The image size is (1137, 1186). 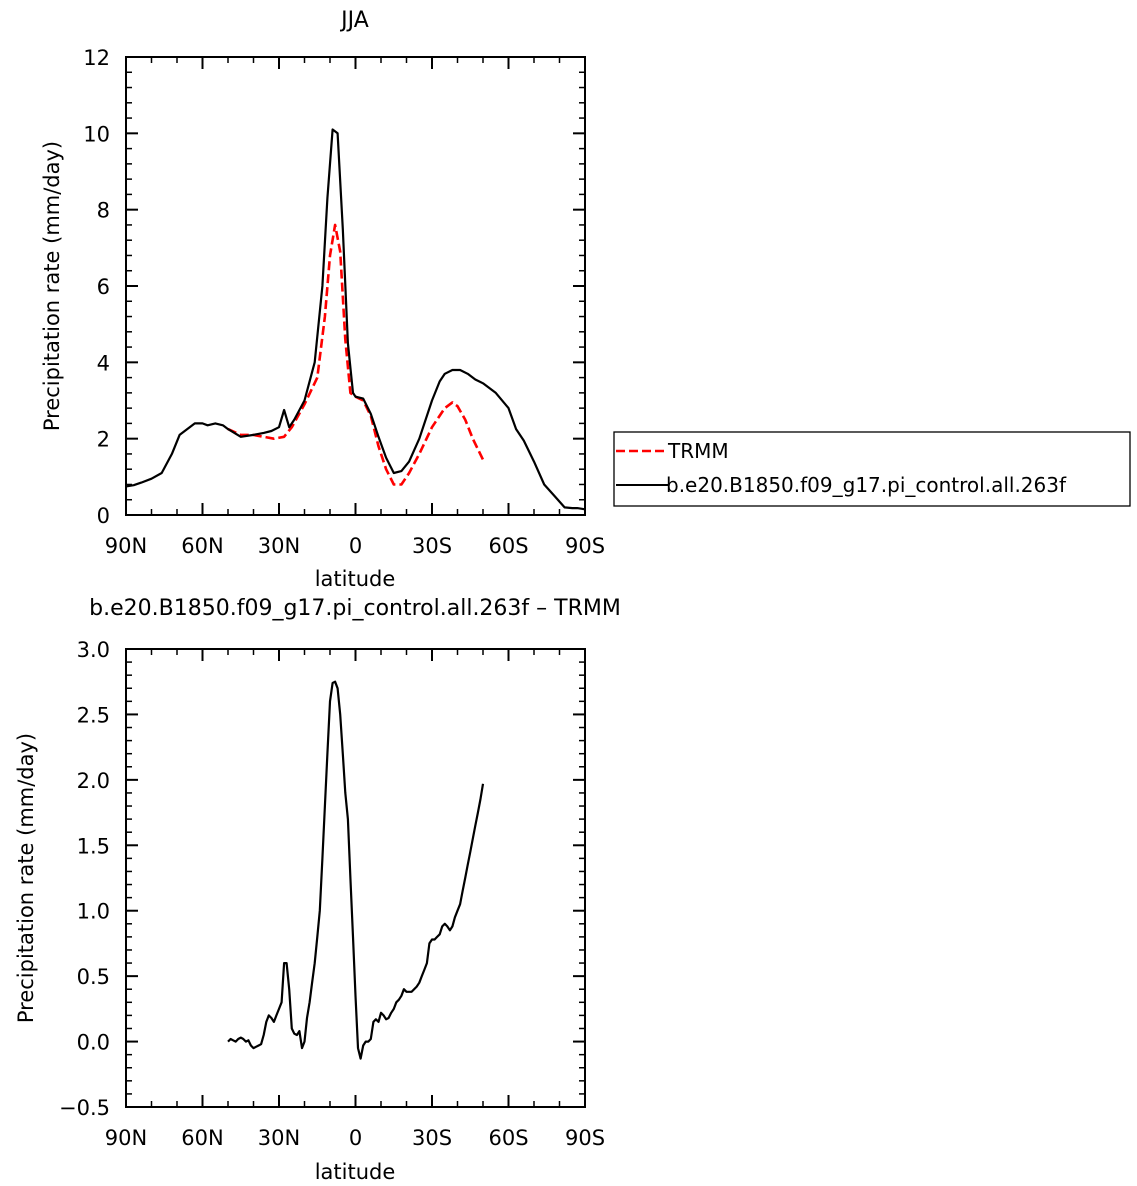 What do you see at coordinates (103, 211) in the screenshot?
I see `y-tick-label: 8` at bounding box center [103, 211].